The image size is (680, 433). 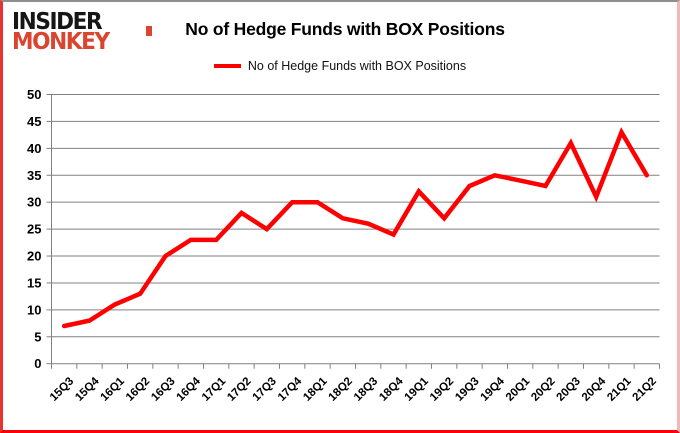 I want to click on legend: No of Hedge Funds with BOX Positions, so click(x=340, y=66).